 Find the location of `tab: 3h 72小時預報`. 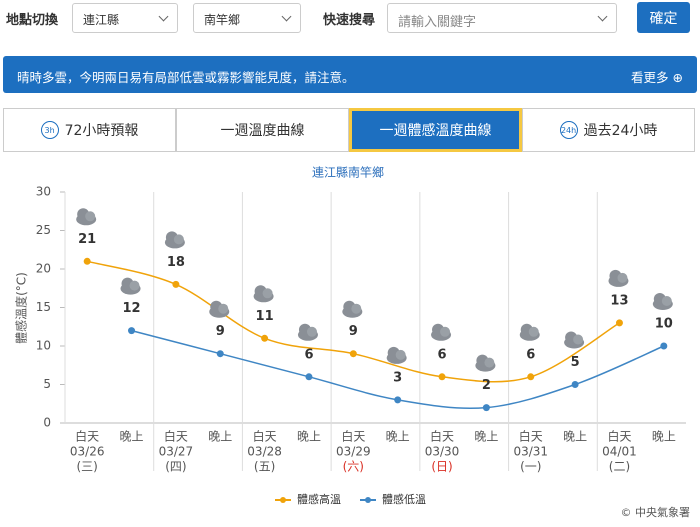

tab: 3h 72小時預報 is located at coordinates (89, 130).